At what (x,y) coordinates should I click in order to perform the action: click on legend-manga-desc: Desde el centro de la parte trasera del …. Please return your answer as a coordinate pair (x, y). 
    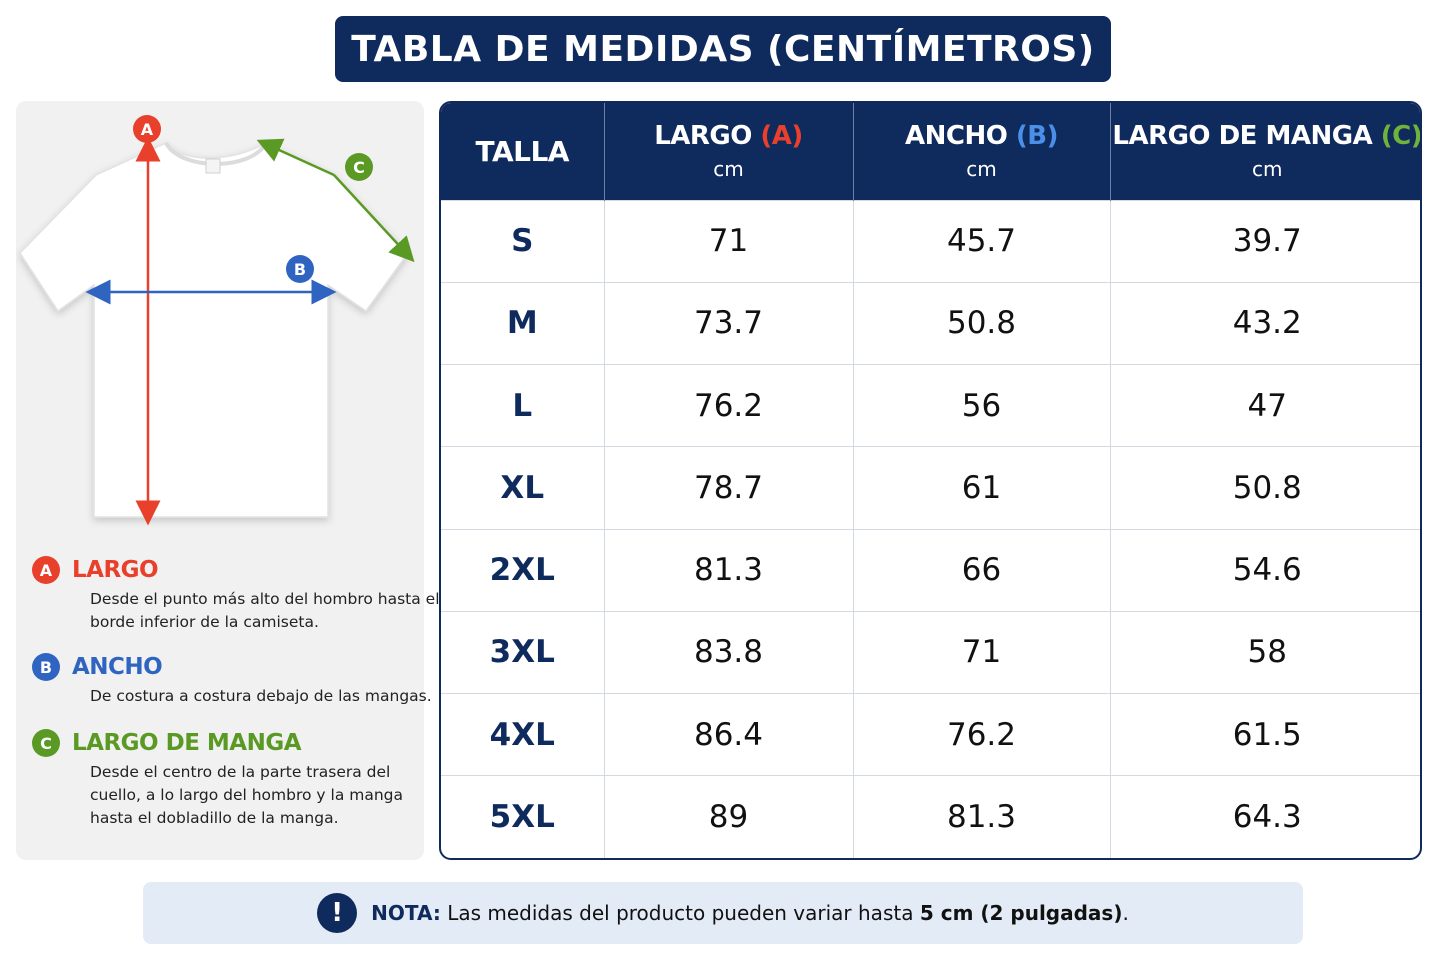
    Looking at the image, I should click on (247, 795).